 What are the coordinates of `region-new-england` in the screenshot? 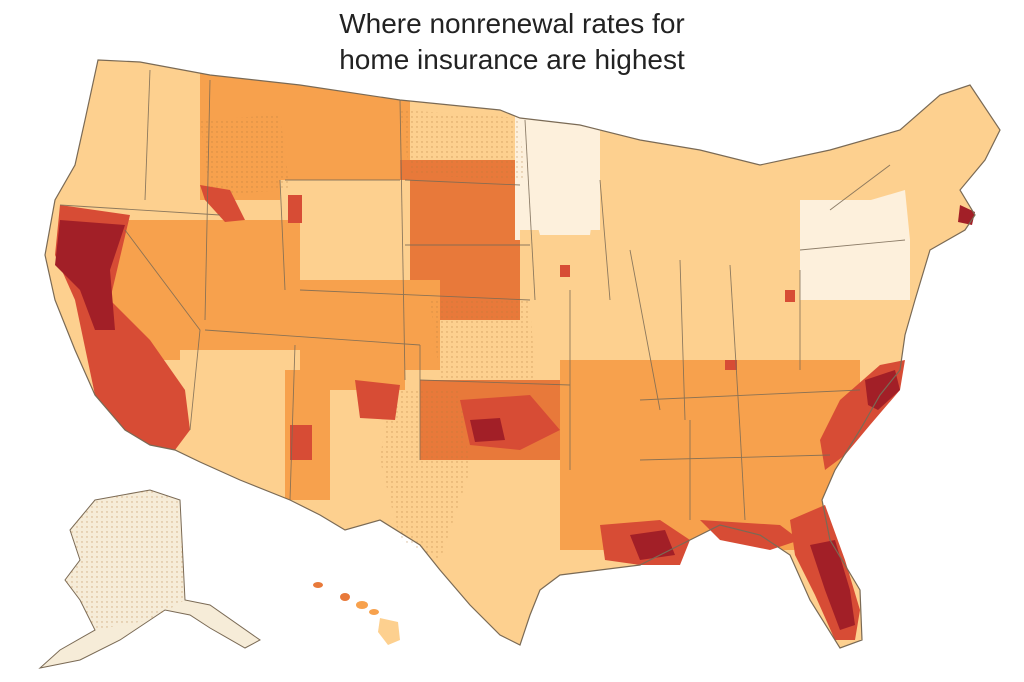 It's located at (950, 160).